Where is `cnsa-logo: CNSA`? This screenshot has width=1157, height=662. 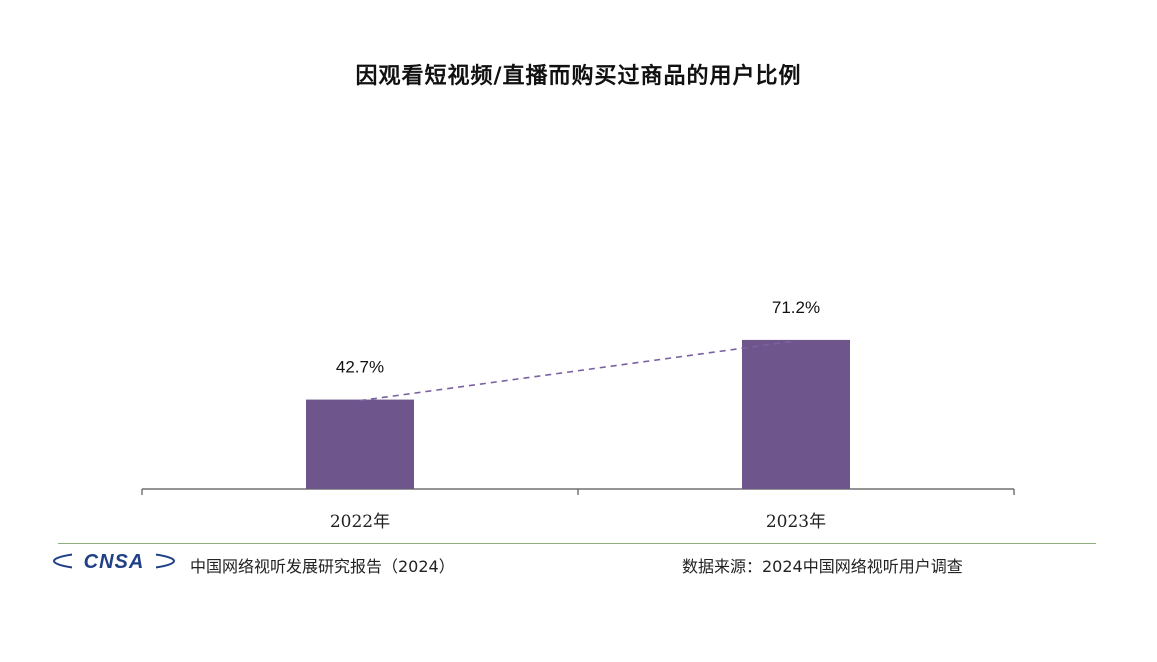 cnsa-logo: CNSA is located at coordinates (114, 562).